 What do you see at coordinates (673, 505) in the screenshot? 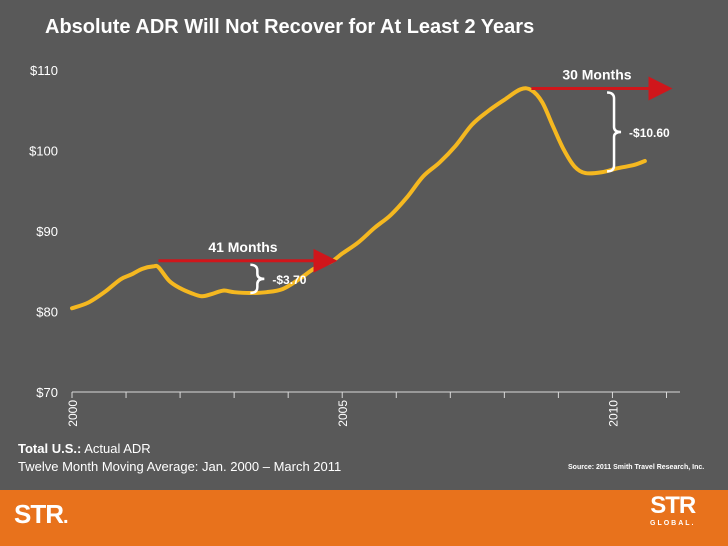
I see `str-global-logo-text: STR` at bounding box center [673, 505].